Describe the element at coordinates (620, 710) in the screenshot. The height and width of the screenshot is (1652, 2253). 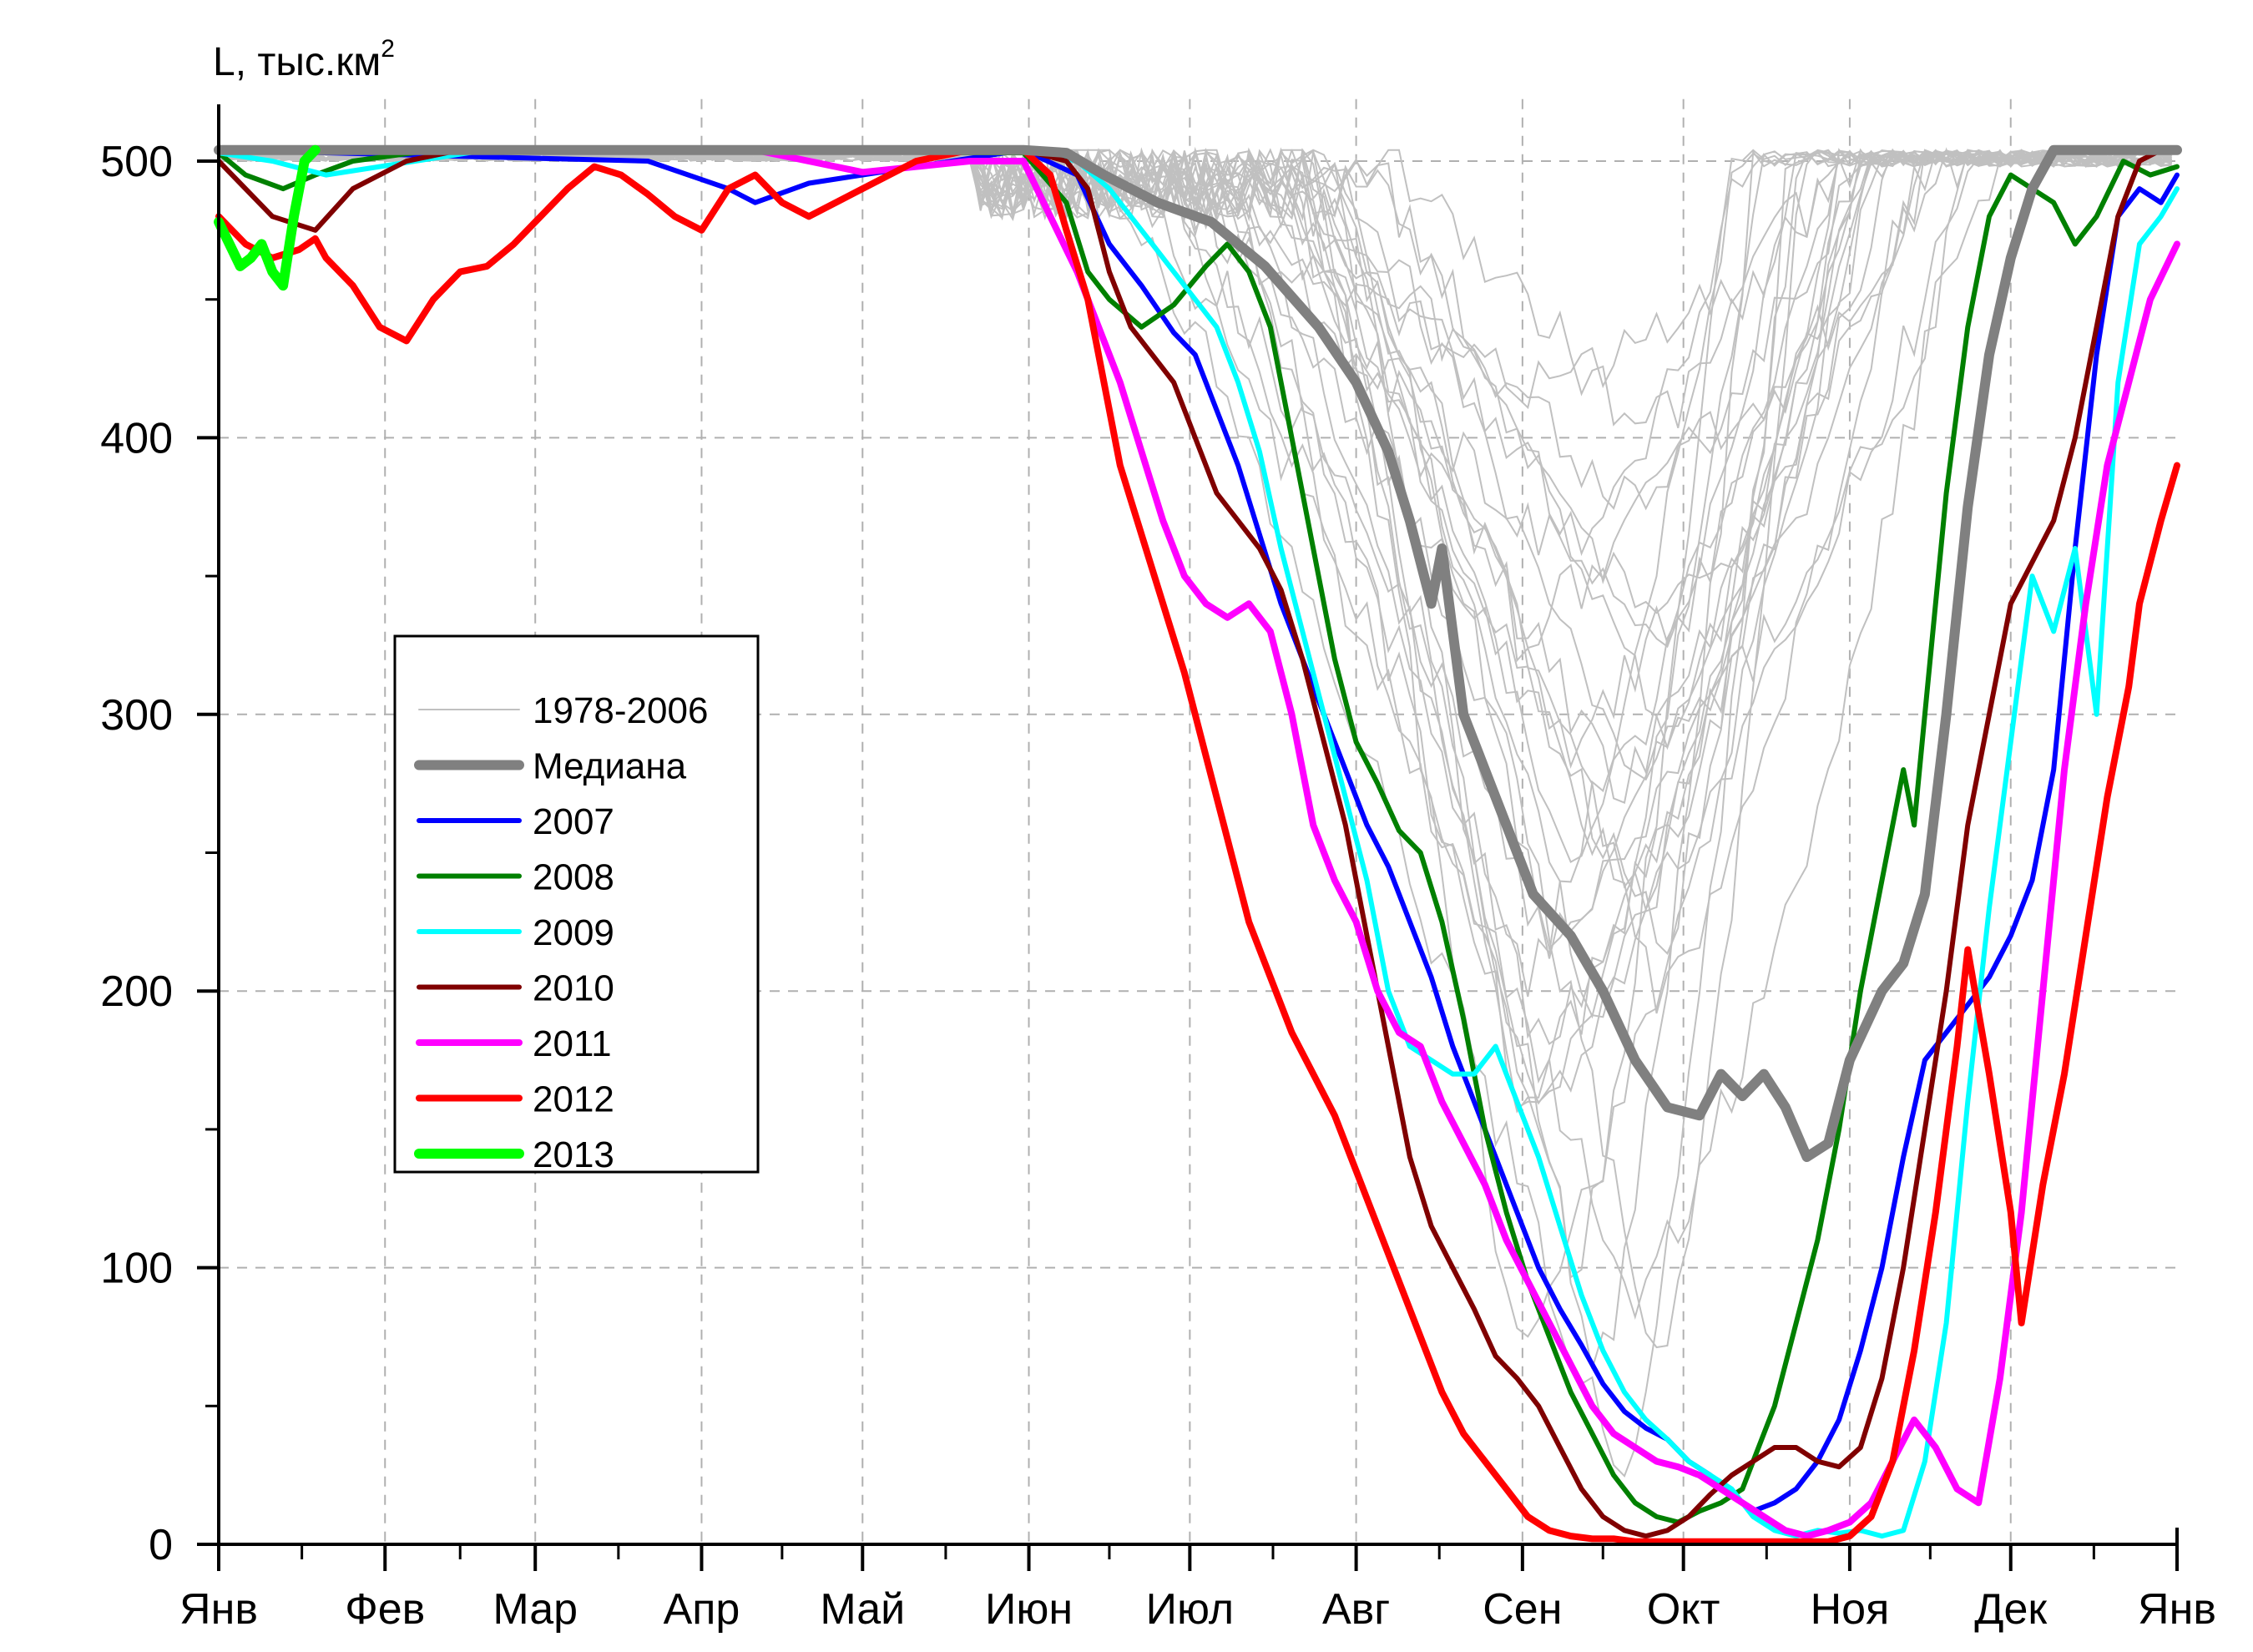
I see `legend-label: 1978-2006` at that location.